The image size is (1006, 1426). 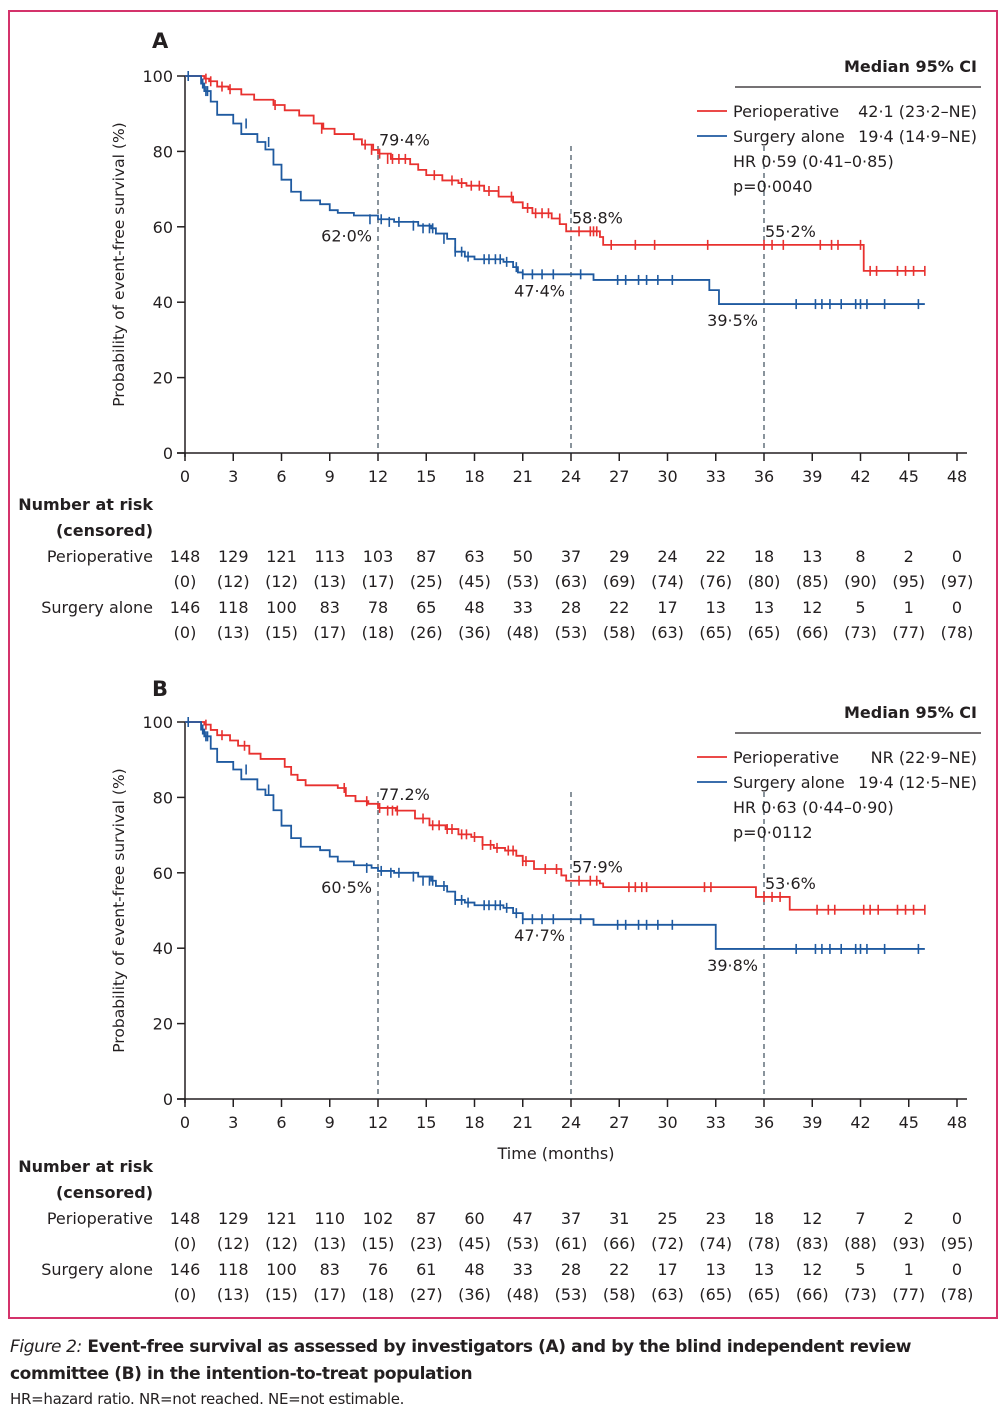 I want to click on x-tick-label: 27, so click(x=619, y=1122).